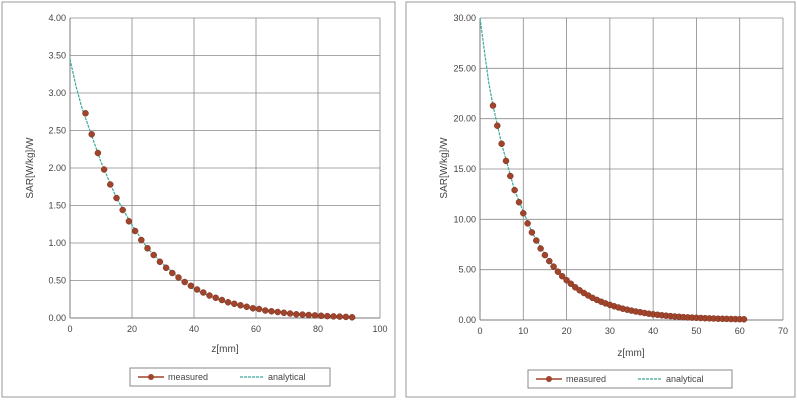 The width and height of the screenshot is (797, 405). What do you see at coordinates (57, 93) in the screenshot?
I see `y-tick-label: 3.00` at bounding box center [57, 93].